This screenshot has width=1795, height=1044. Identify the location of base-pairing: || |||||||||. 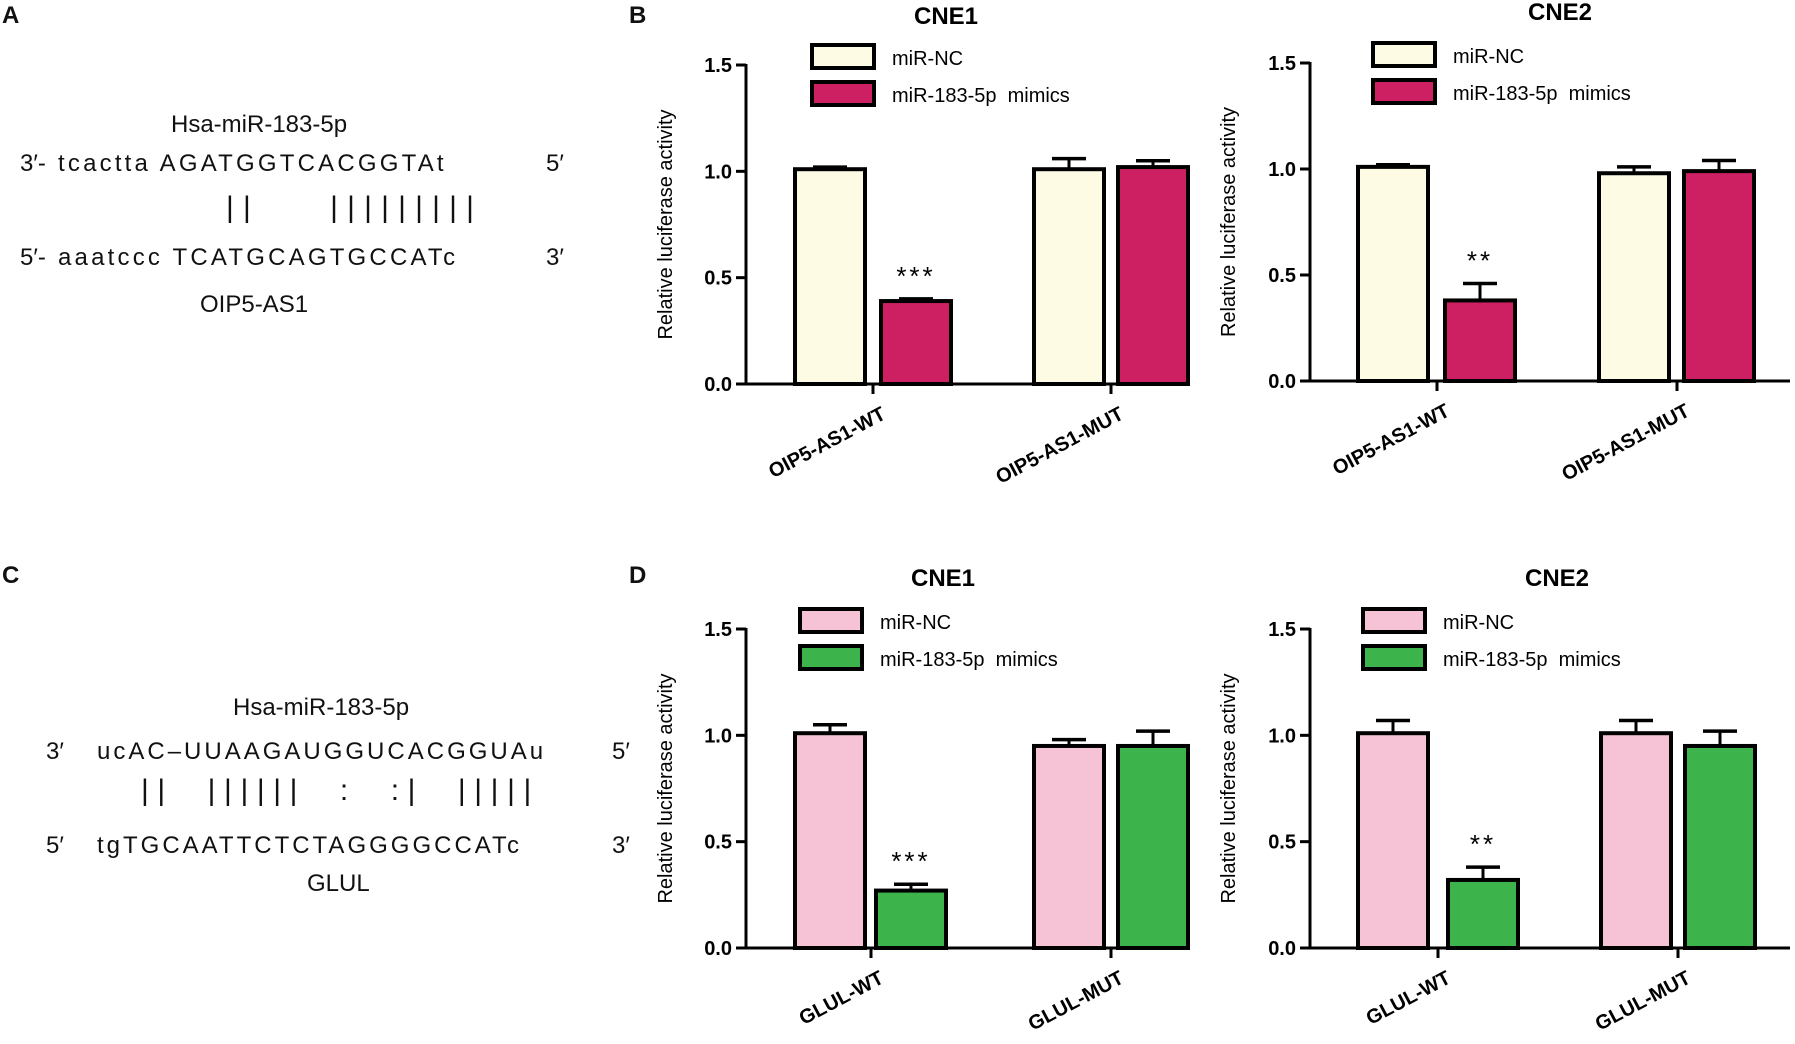
(355, 207).